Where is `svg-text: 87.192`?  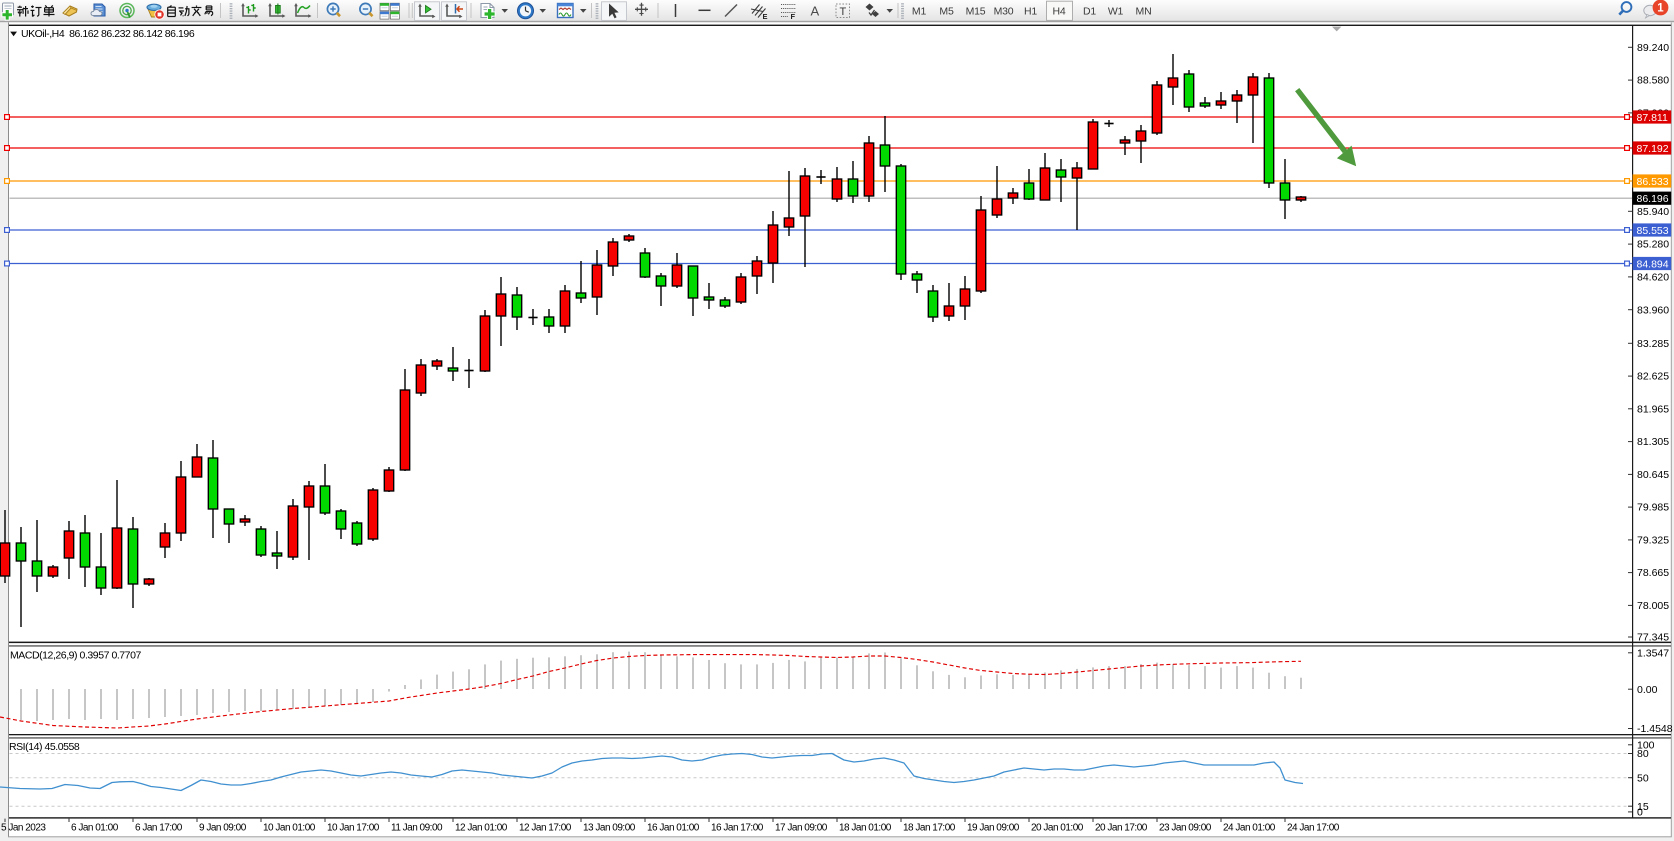
svg-text: 87.192 is located at coordinates (1653, 149).